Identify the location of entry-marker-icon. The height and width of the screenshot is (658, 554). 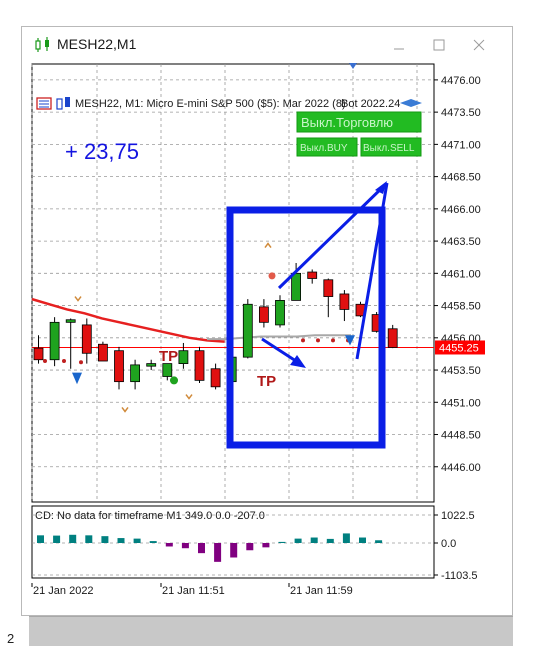
(272, 276).